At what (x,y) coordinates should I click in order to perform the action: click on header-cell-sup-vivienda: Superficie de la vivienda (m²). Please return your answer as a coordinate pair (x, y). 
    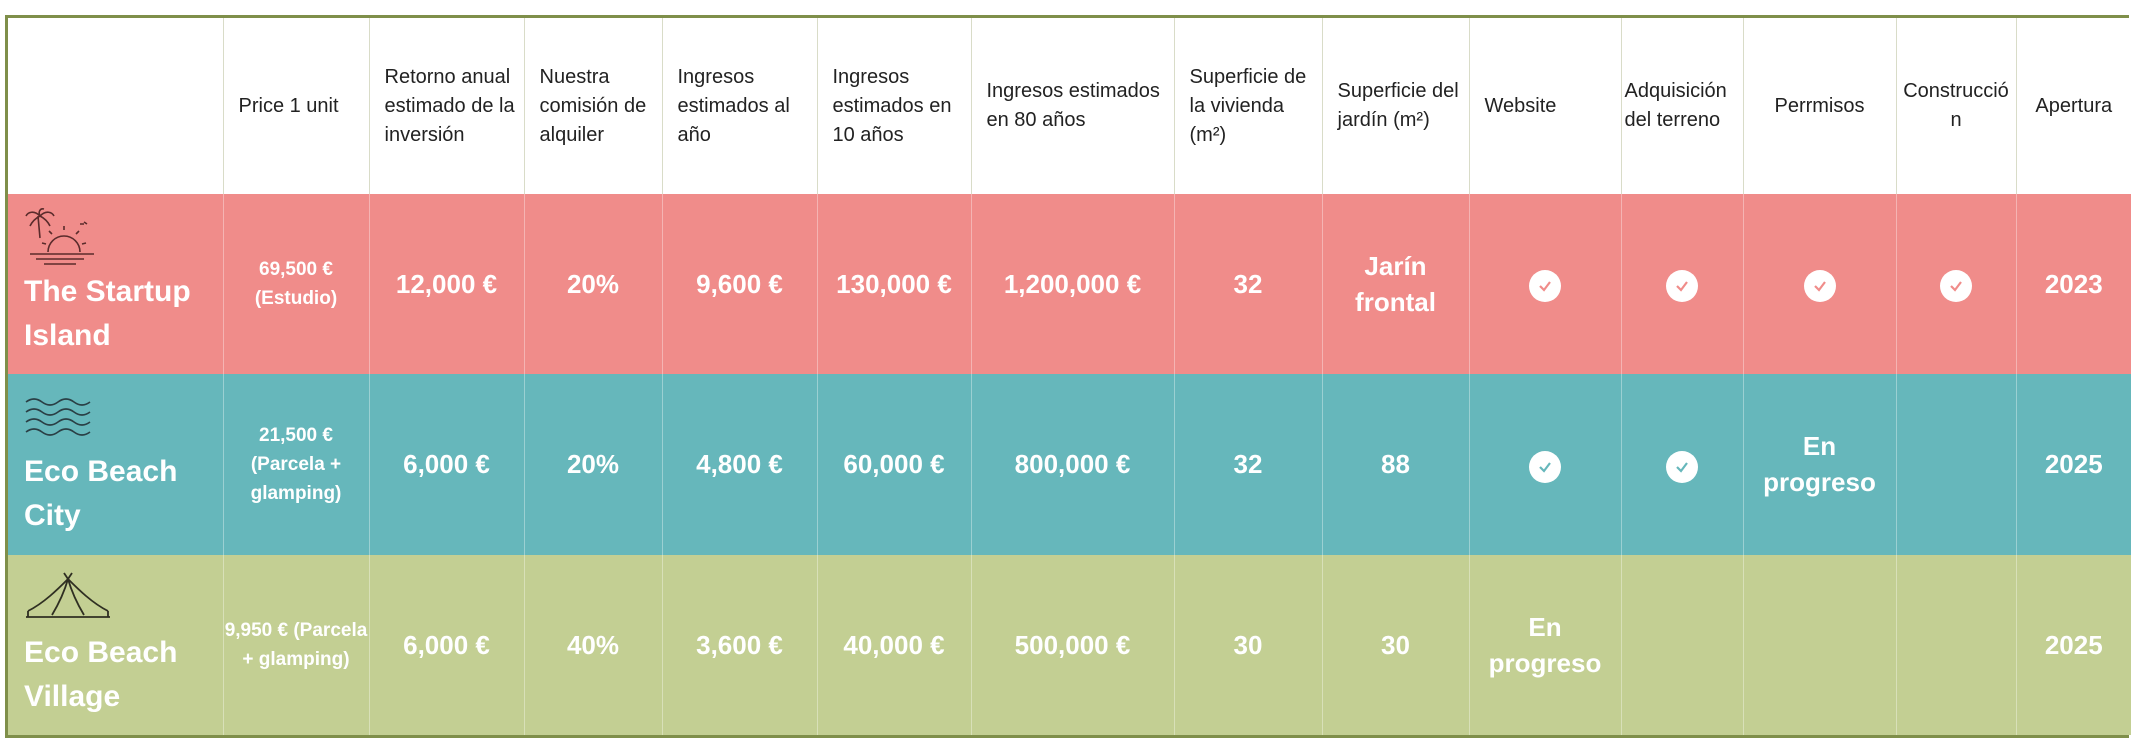
    Looking at the image, I should click on (1248, 106).